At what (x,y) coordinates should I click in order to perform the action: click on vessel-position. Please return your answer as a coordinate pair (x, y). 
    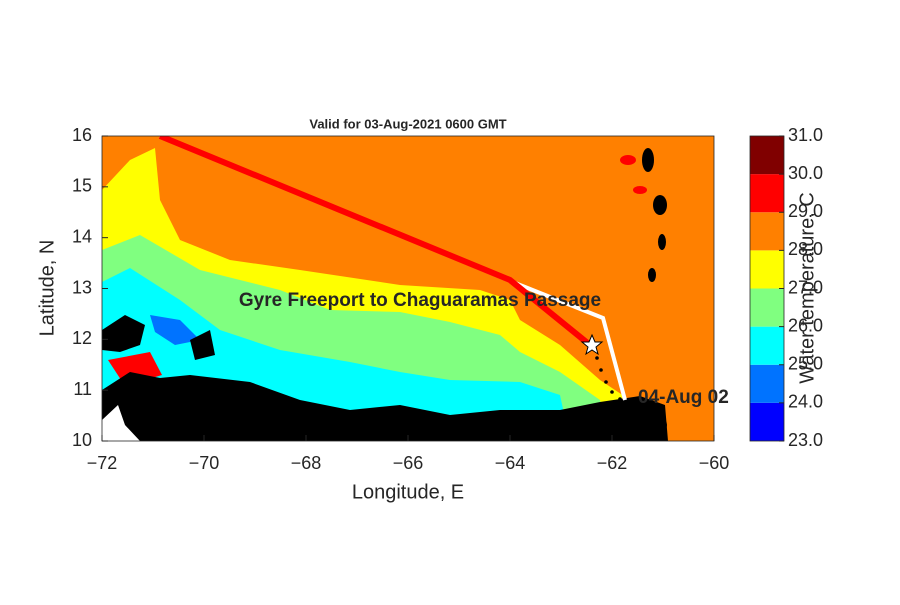
    Looking at the image, I should click on (592, 344).